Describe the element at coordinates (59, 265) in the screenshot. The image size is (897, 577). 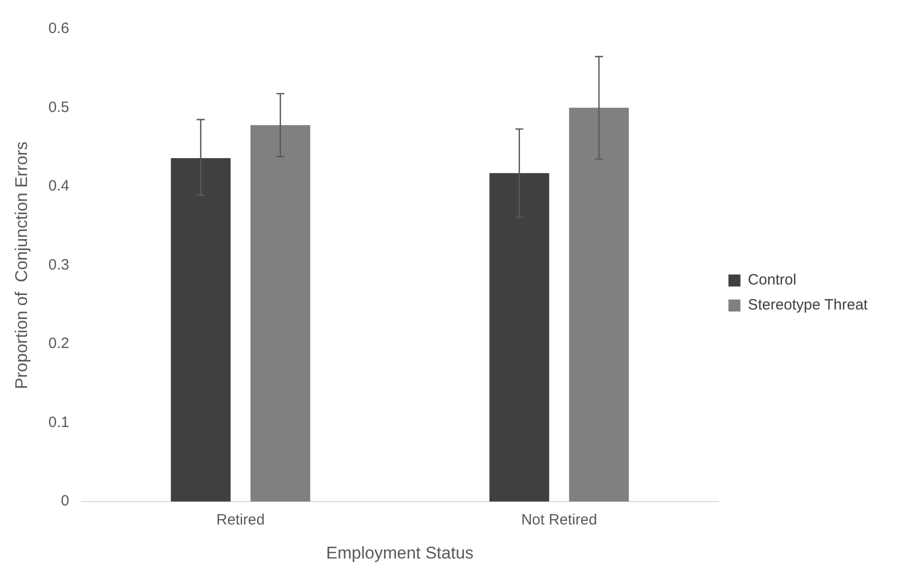
I see `y-tick-label: 0.3` at that location.